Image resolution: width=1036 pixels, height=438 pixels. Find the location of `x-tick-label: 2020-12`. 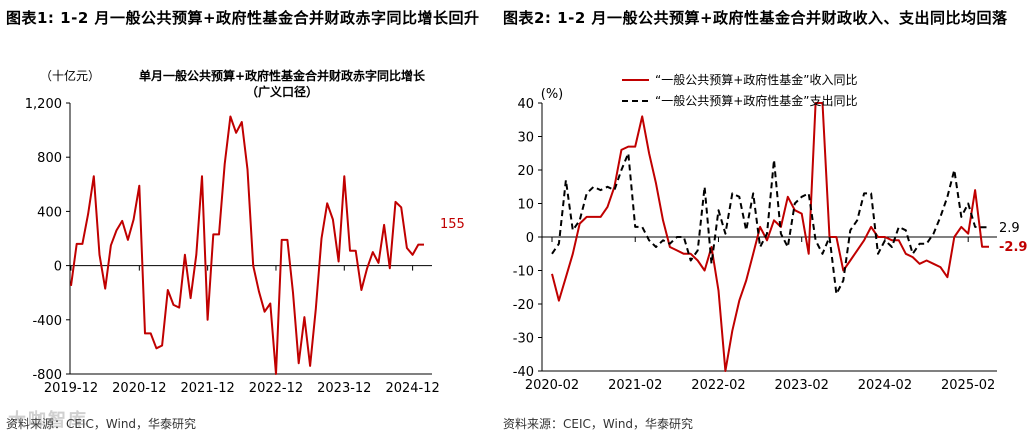

x-tick-label: 2020-12 is located at coordinates (139, 388).